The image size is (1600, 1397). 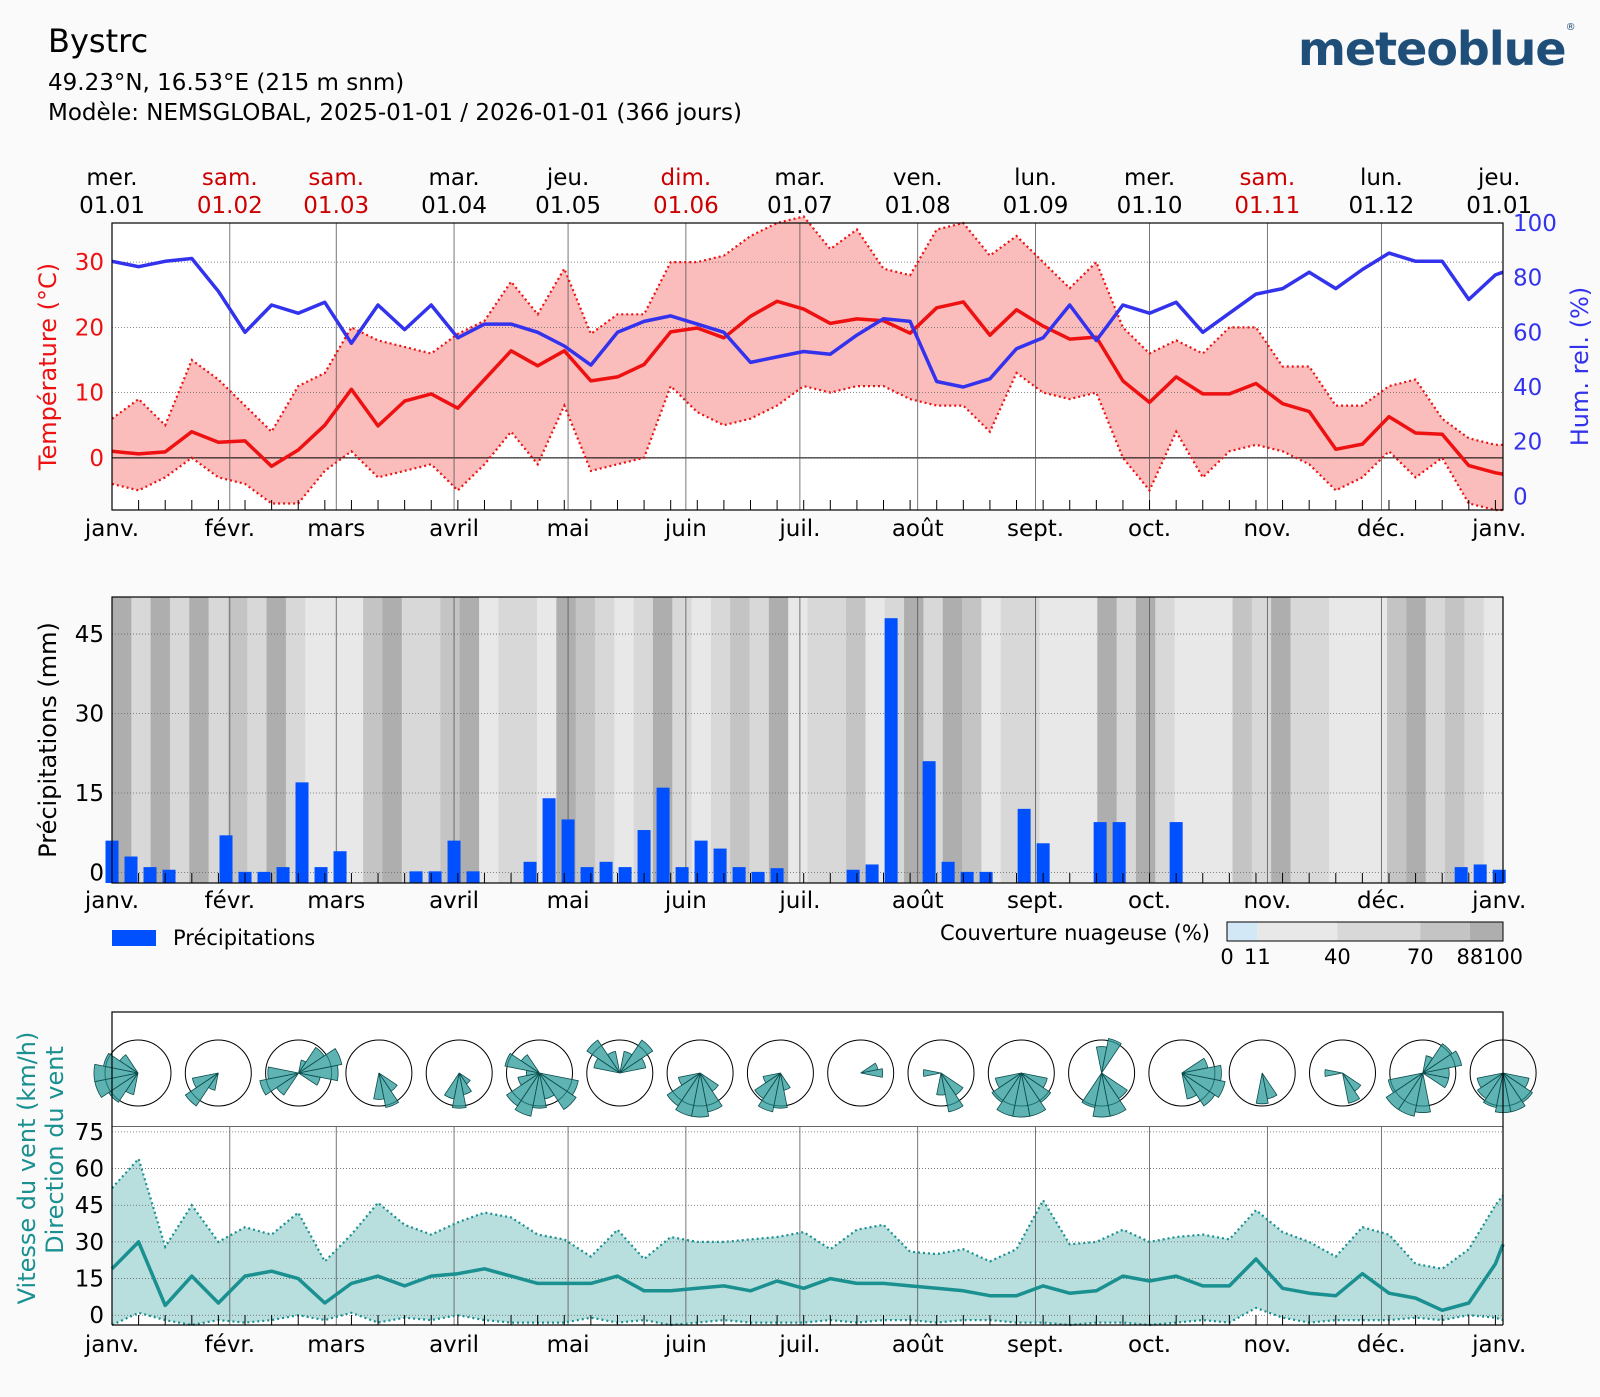 I want to click on cloud-legend-segment, so click(x=1486, y=931).